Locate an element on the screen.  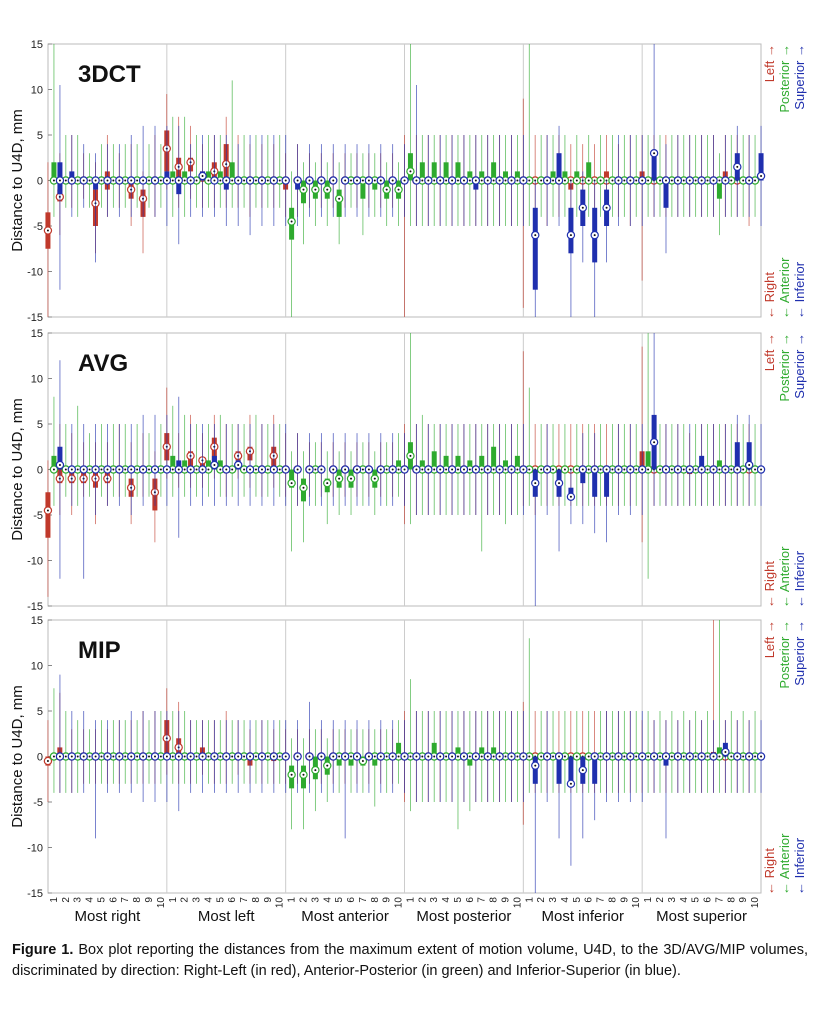
x-tick-label: 6 is located at coordinates (113, 900).